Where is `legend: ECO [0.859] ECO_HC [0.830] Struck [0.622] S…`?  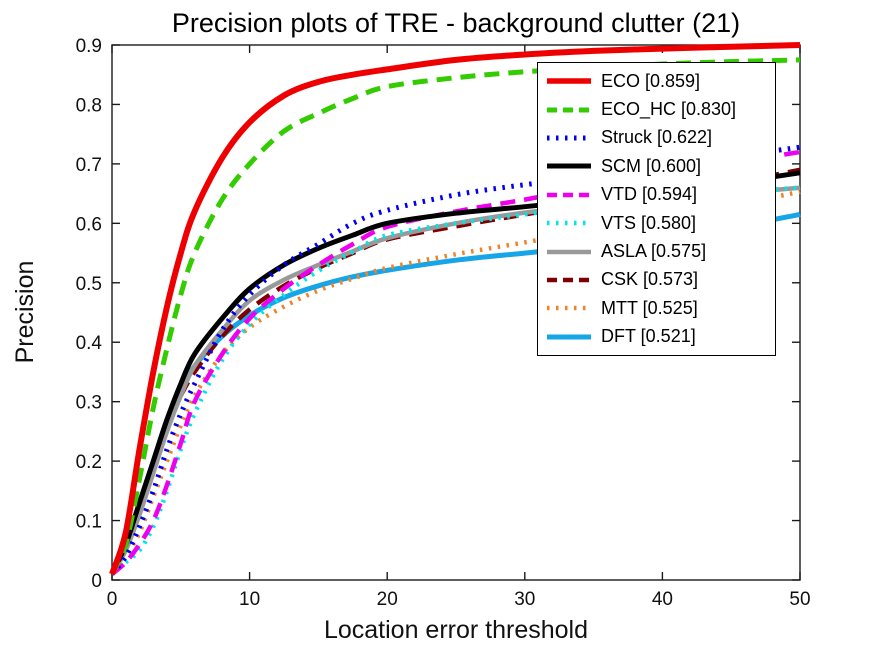 legend: ECO [0.859] ECO_HC [0.830] Struck [0.622] S… is located at coordinates (656, 209).